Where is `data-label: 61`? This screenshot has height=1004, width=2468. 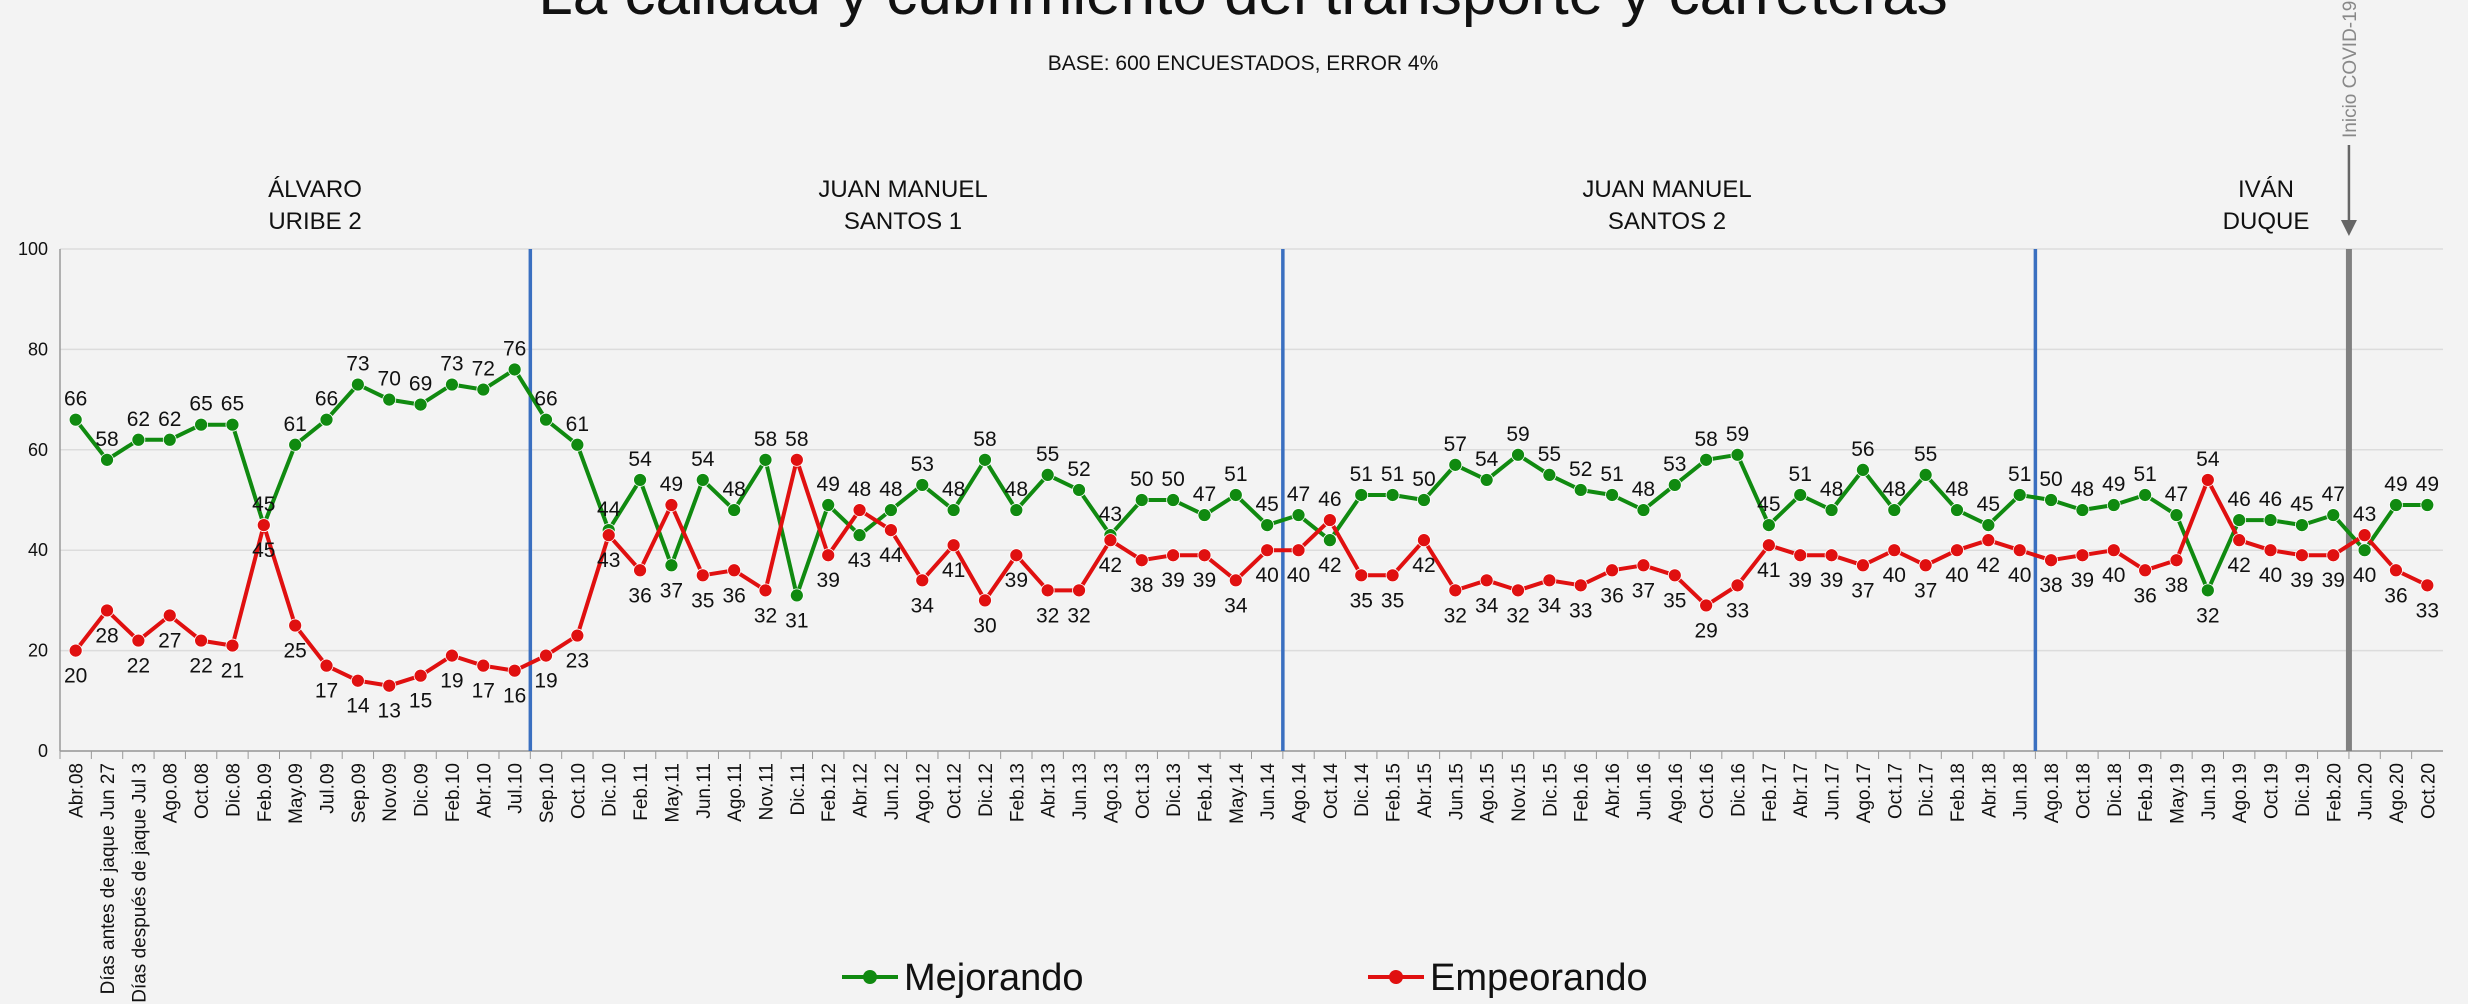 data-label: 61 is located at coordinates (577, 424).